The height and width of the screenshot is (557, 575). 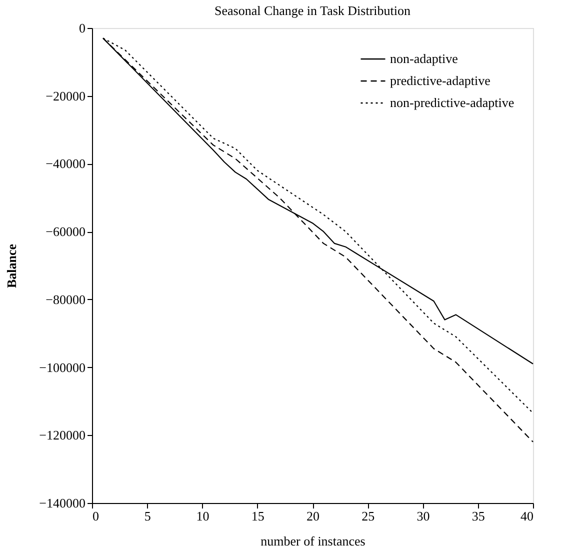 What do you see at coordinates (147, 516) in the screenshot?
I see `x-tick-label: 5` at bounding box center [147, 516].